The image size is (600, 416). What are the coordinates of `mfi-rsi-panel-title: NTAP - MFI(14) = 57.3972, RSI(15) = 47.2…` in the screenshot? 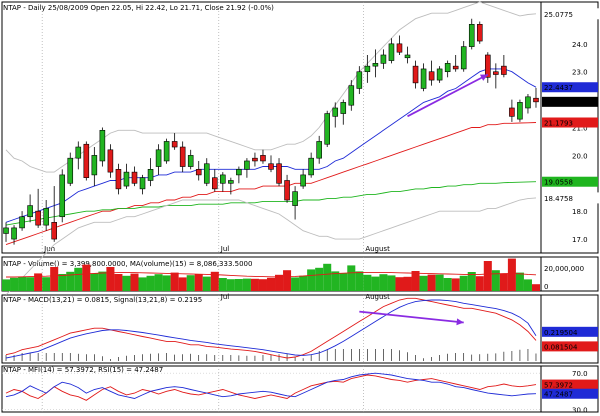 It's located at (83, 370).